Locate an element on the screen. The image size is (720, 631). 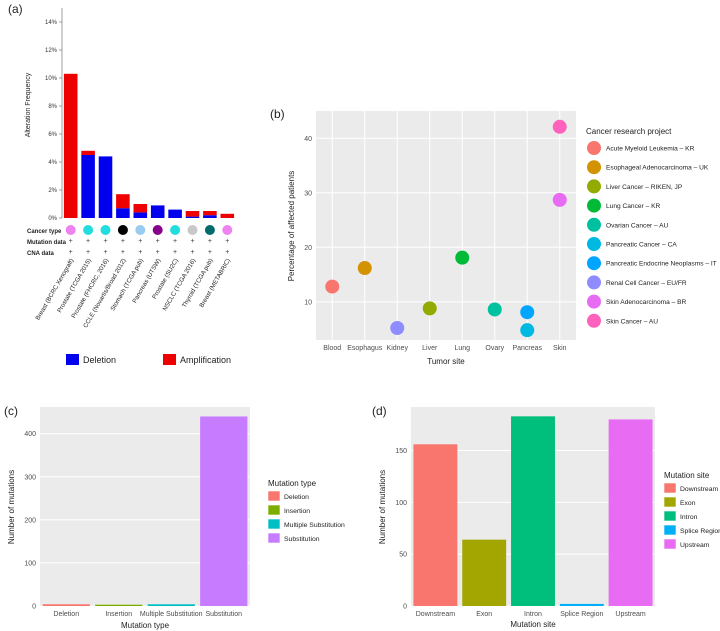
bar-splice-region is located at coordinates (581, 604).